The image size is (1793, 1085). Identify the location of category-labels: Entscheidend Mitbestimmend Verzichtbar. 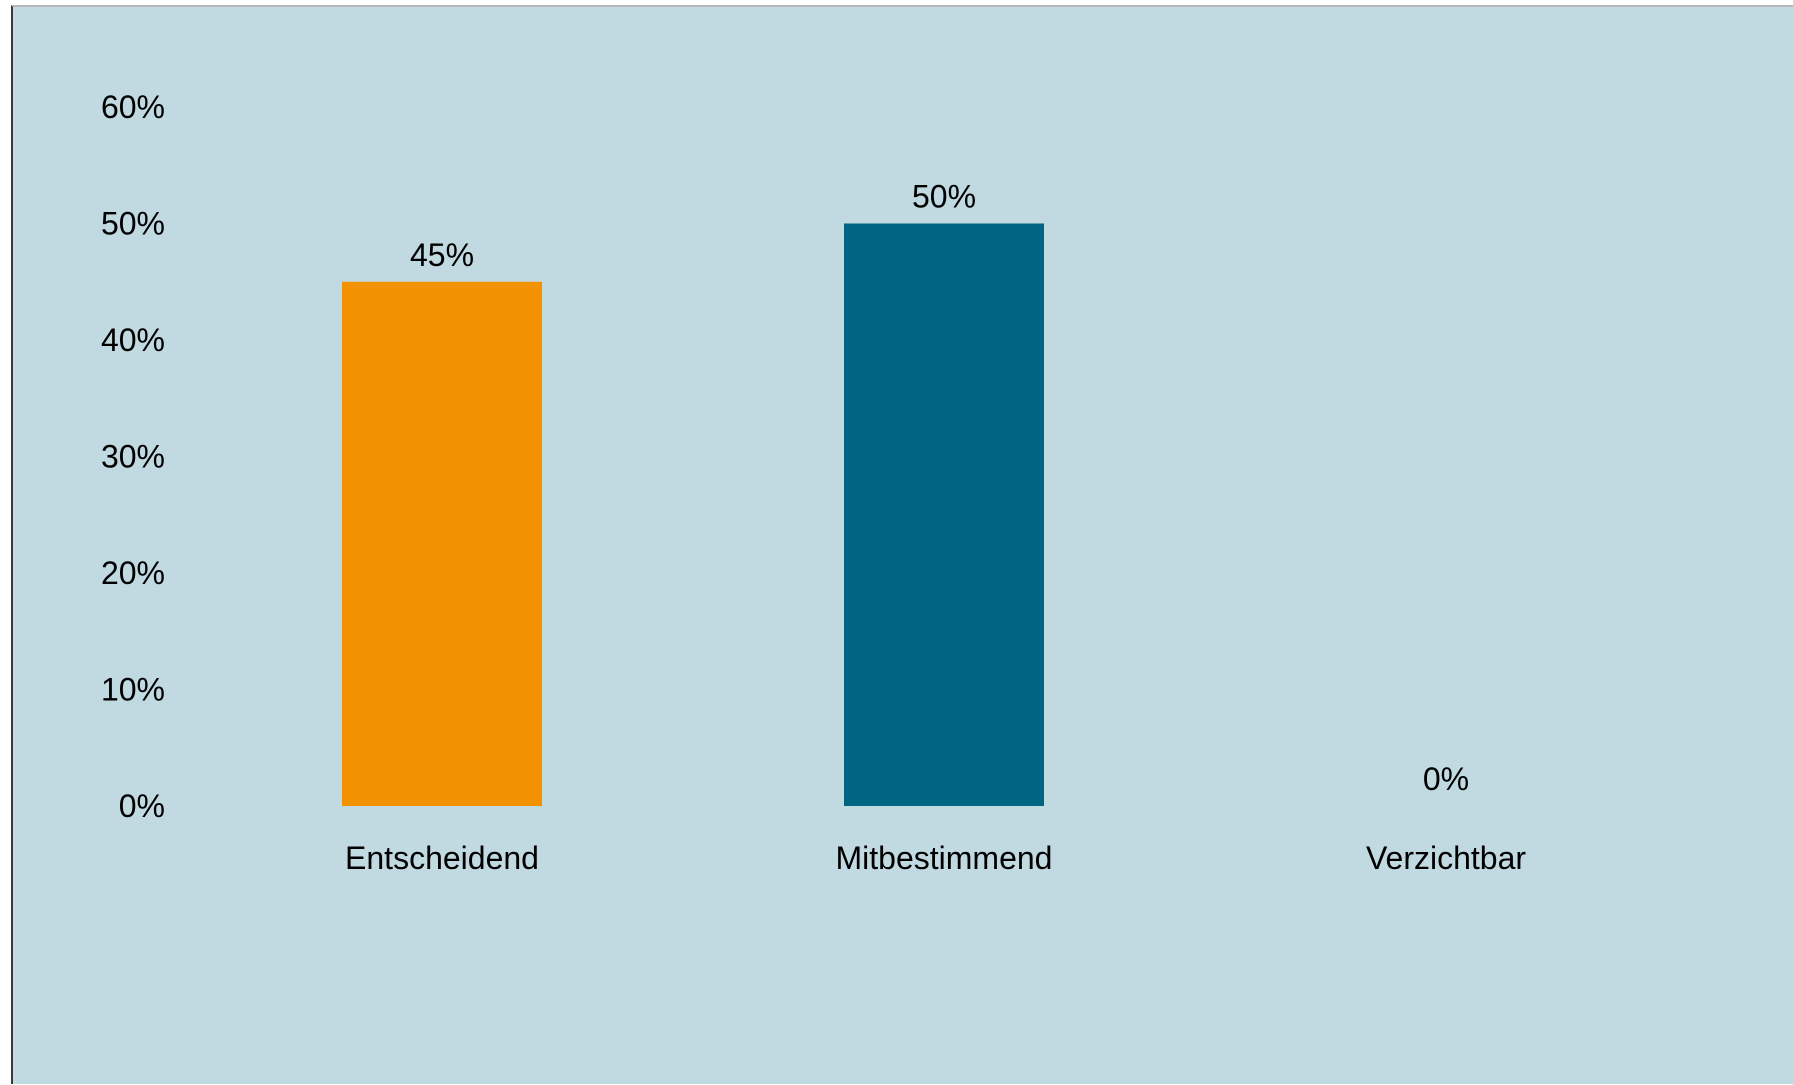
(935, 858).